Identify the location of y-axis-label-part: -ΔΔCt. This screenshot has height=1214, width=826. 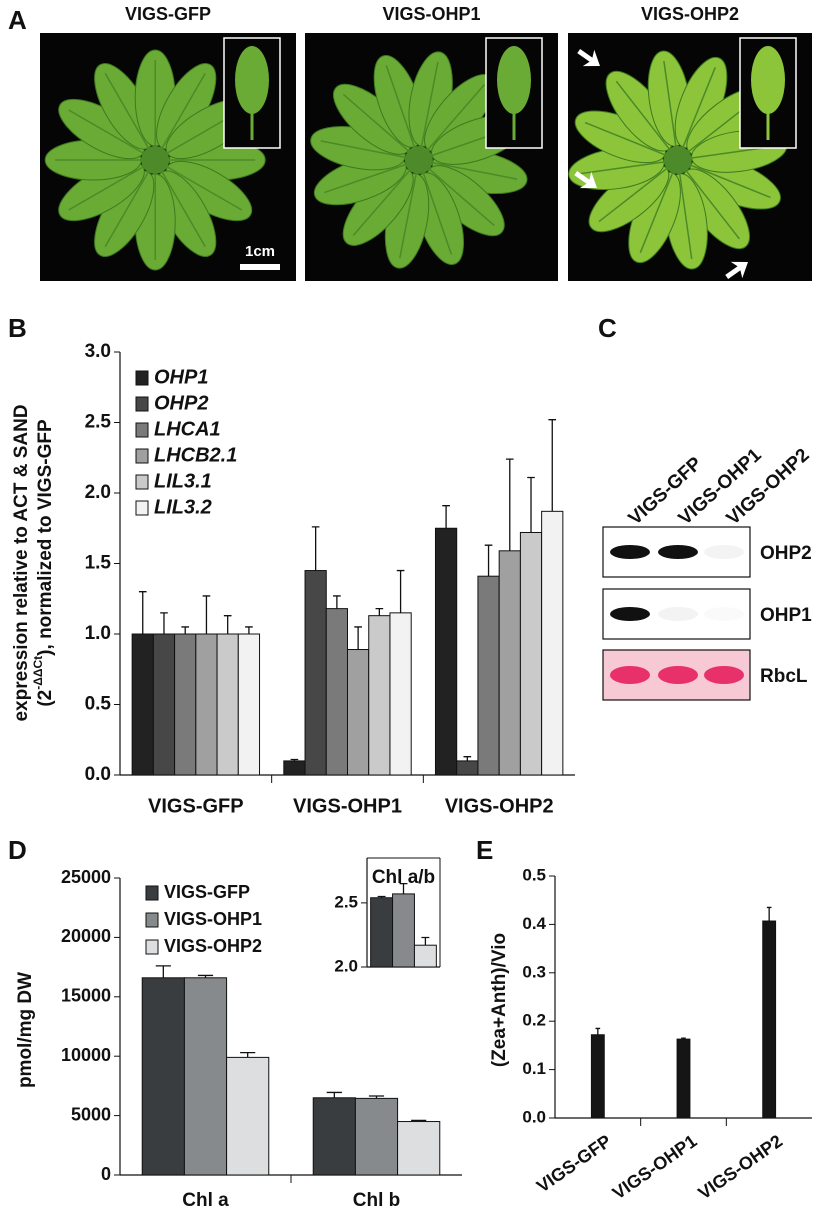
(38, 673).